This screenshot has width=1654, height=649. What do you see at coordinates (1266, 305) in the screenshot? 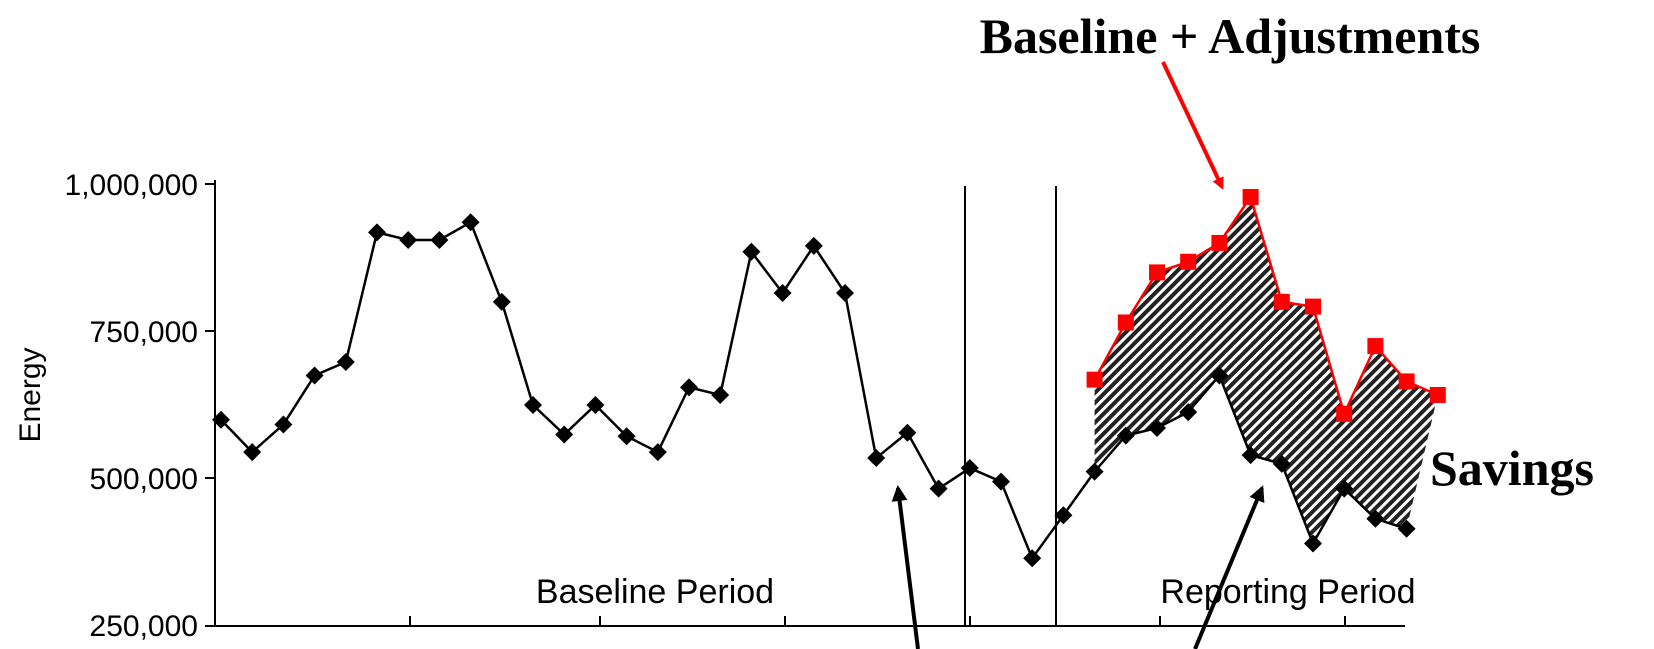
I see `adjusted-markers` at bounding box center [1266, 305].